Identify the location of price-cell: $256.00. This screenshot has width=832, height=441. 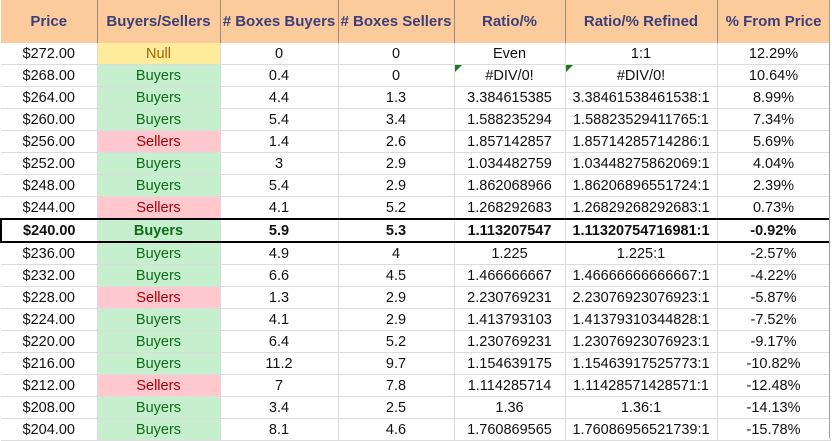
(49, 141).